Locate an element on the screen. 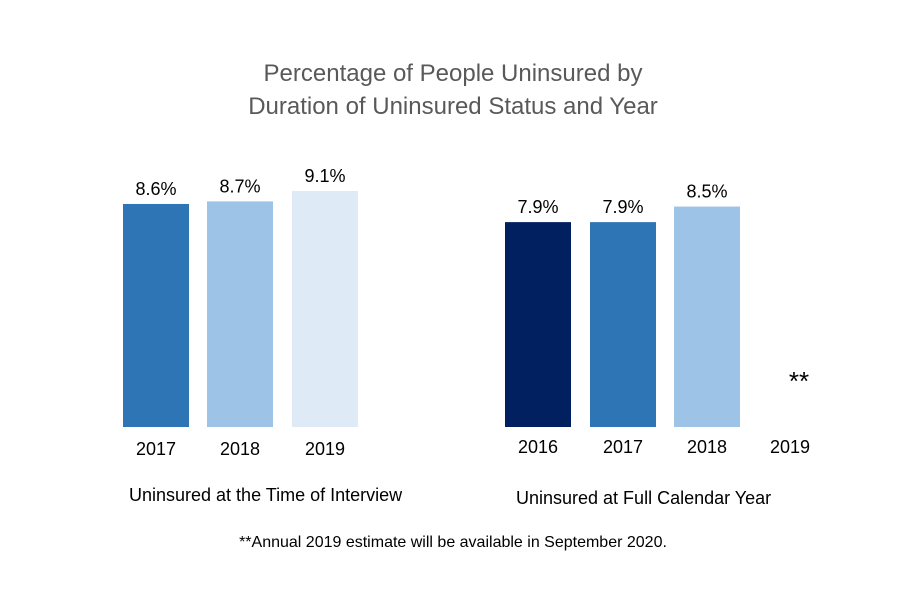 This screenshot has width=906, height=595. bar-interview-2019 is located at coordinates (325, 309).